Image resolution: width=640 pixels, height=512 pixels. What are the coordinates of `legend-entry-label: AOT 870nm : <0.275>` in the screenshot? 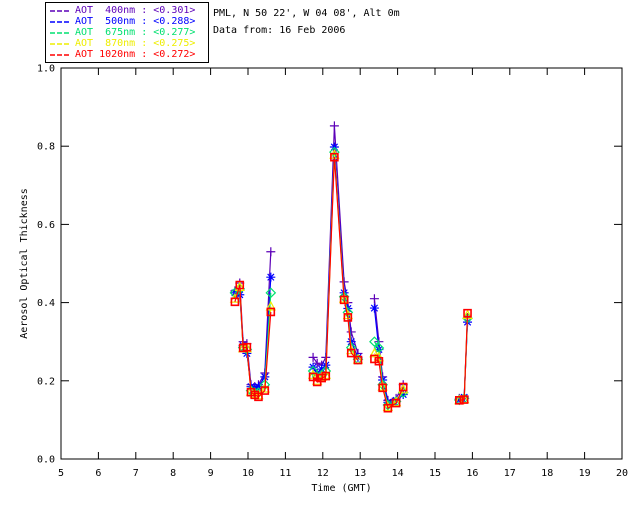 It's located at (135, 43).